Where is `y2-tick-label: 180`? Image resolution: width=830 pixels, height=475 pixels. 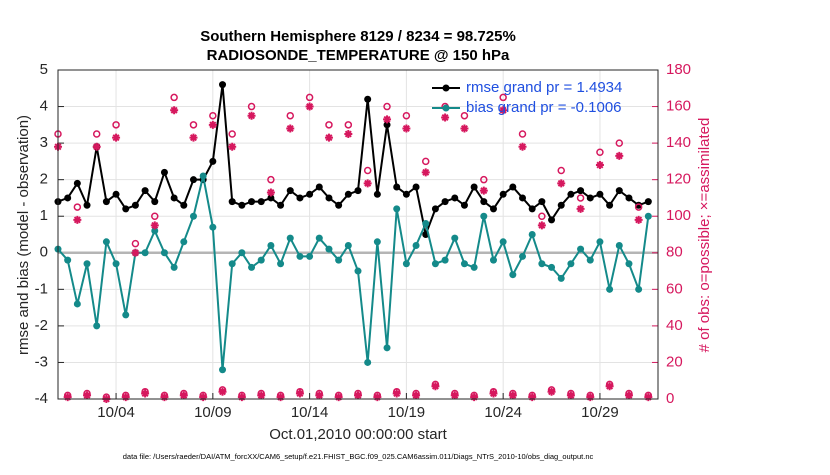
y2-tick-label: 180 is located at coordinates (678, 69).